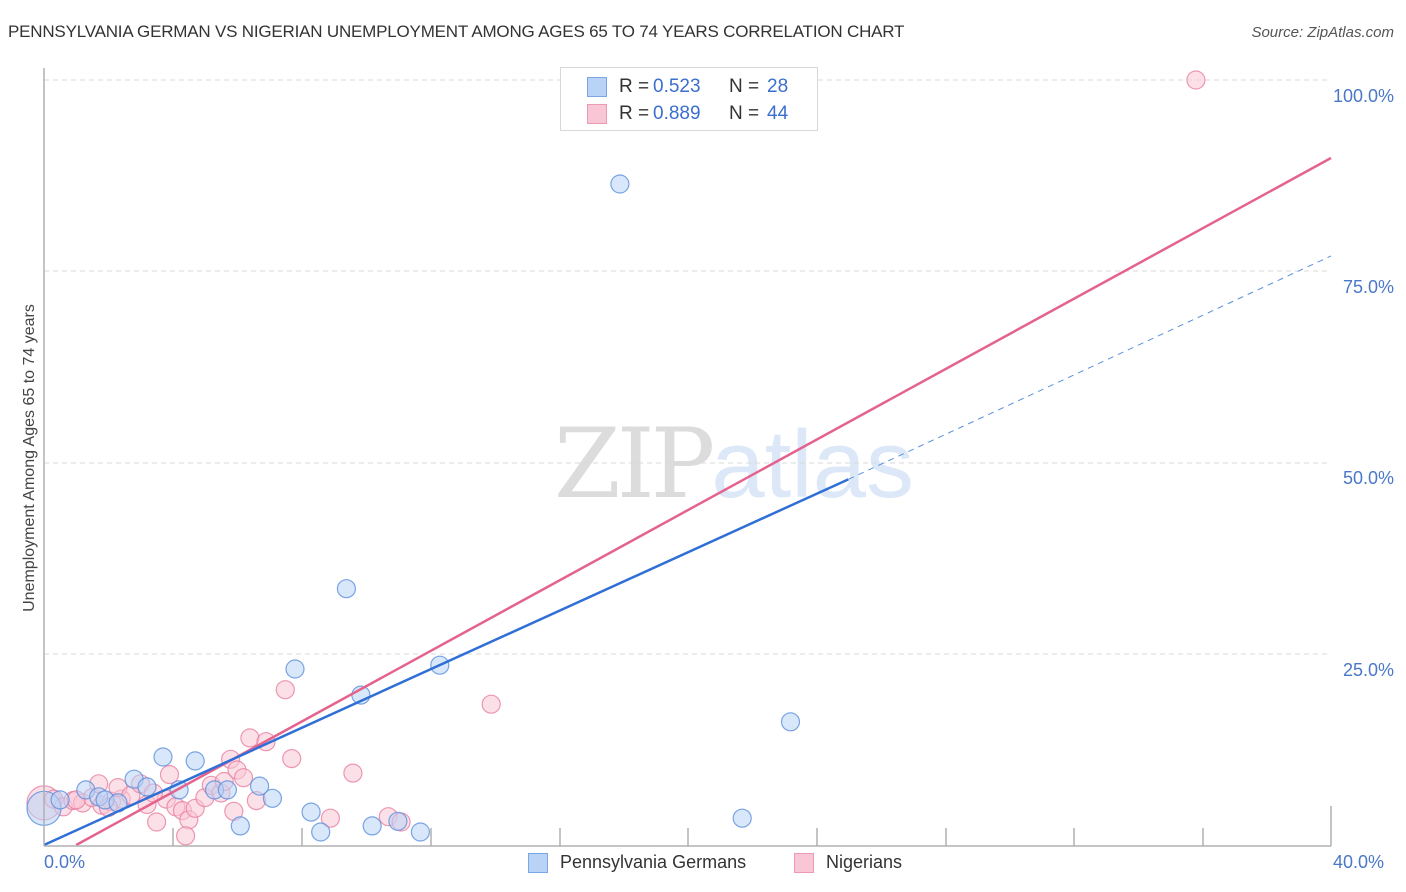  What do you see at coordinates (778, 86) in the screenshot?
I see `n-value: 28` at bounding box center [778, 86].